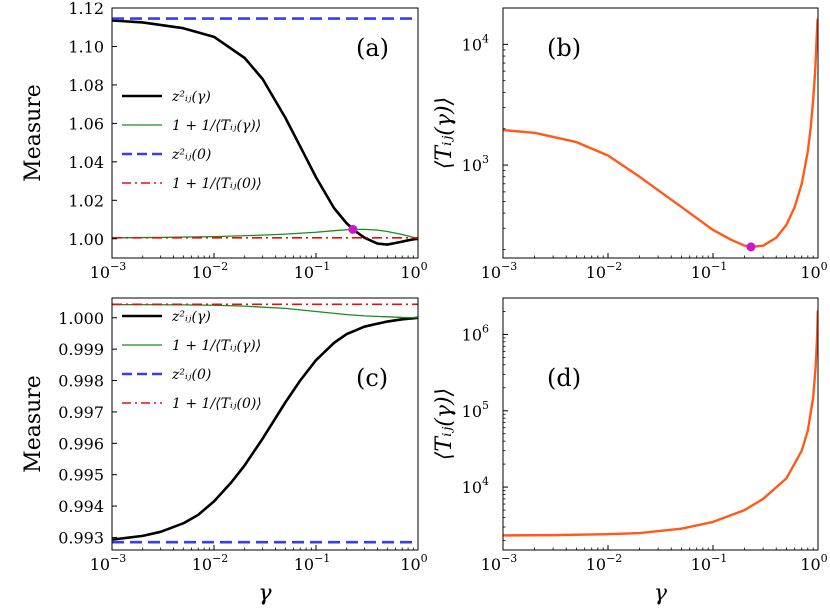  Describe the element at coordinates (86, 46) in the screenshot. I see `y-tick-label: 1.10` at that location.